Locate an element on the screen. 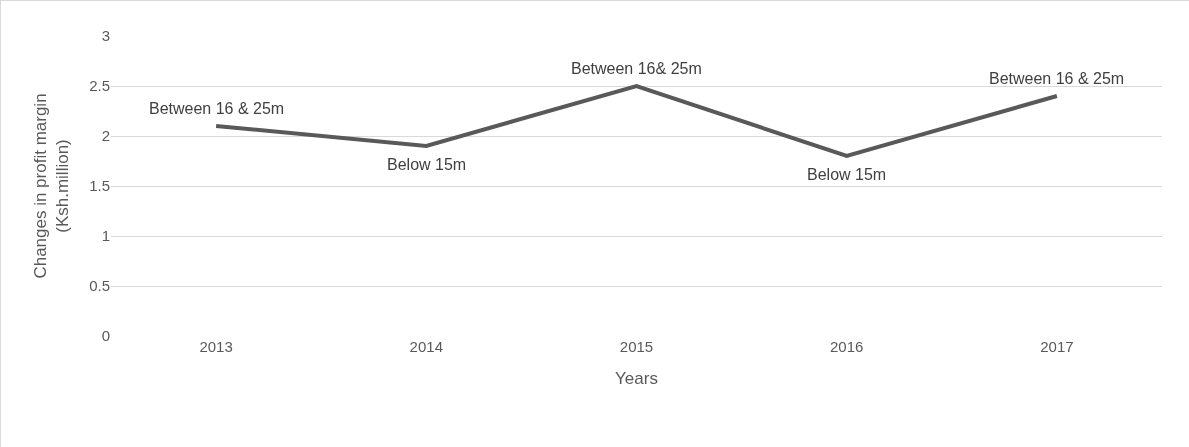  x-tick-label: 2013 is located at coordinates (216, 346).